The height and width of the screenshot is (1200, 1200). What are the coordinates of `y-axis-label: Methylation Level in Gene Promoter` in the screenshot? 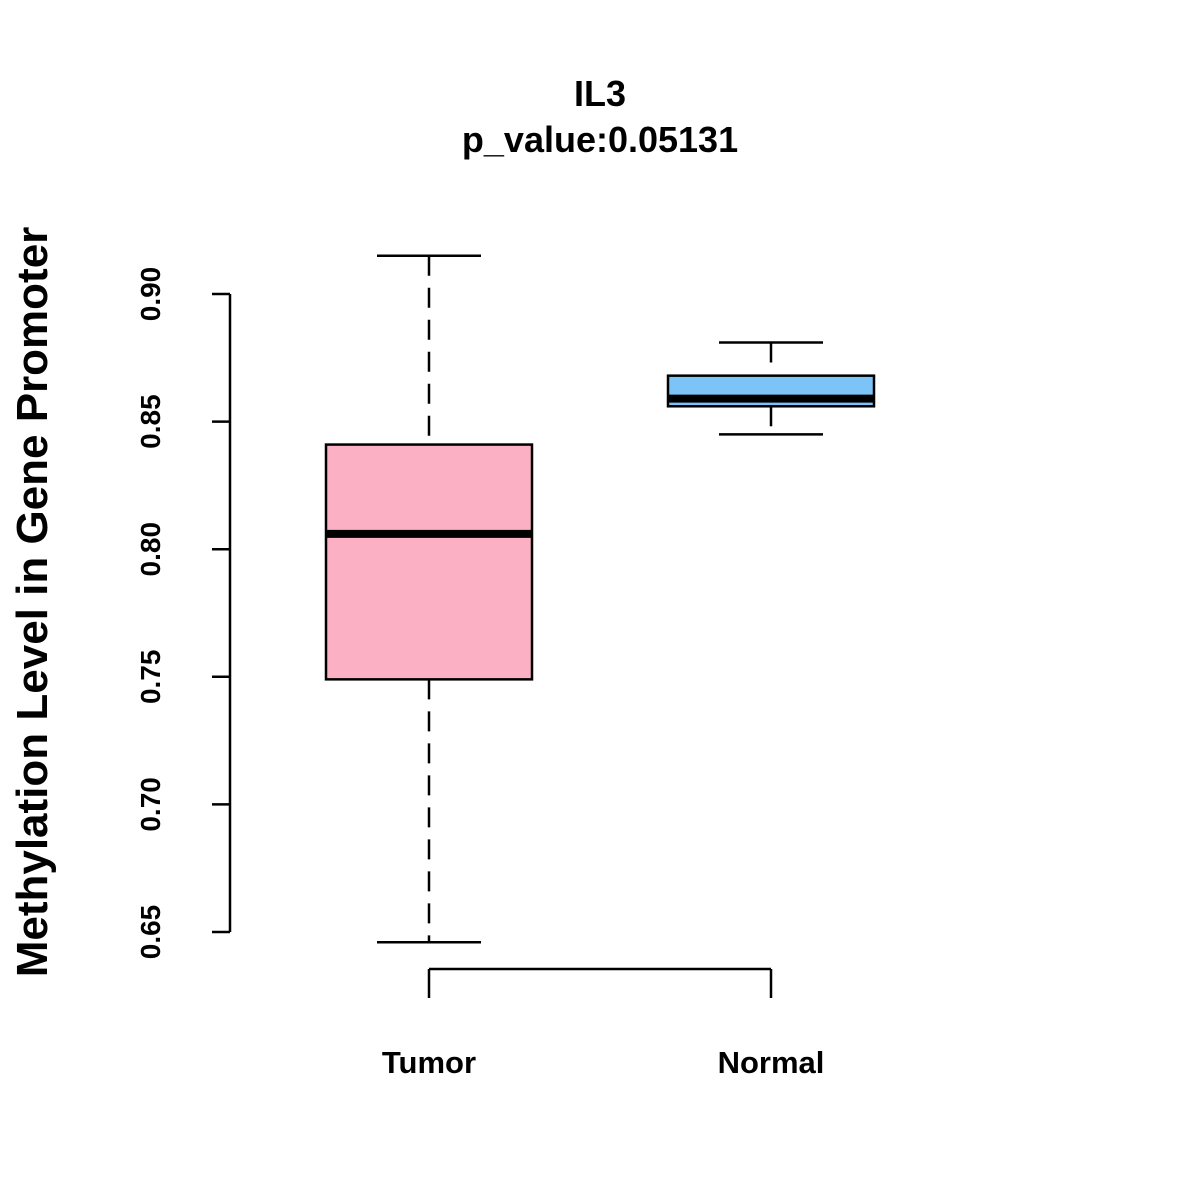 It's located at (32, 602).